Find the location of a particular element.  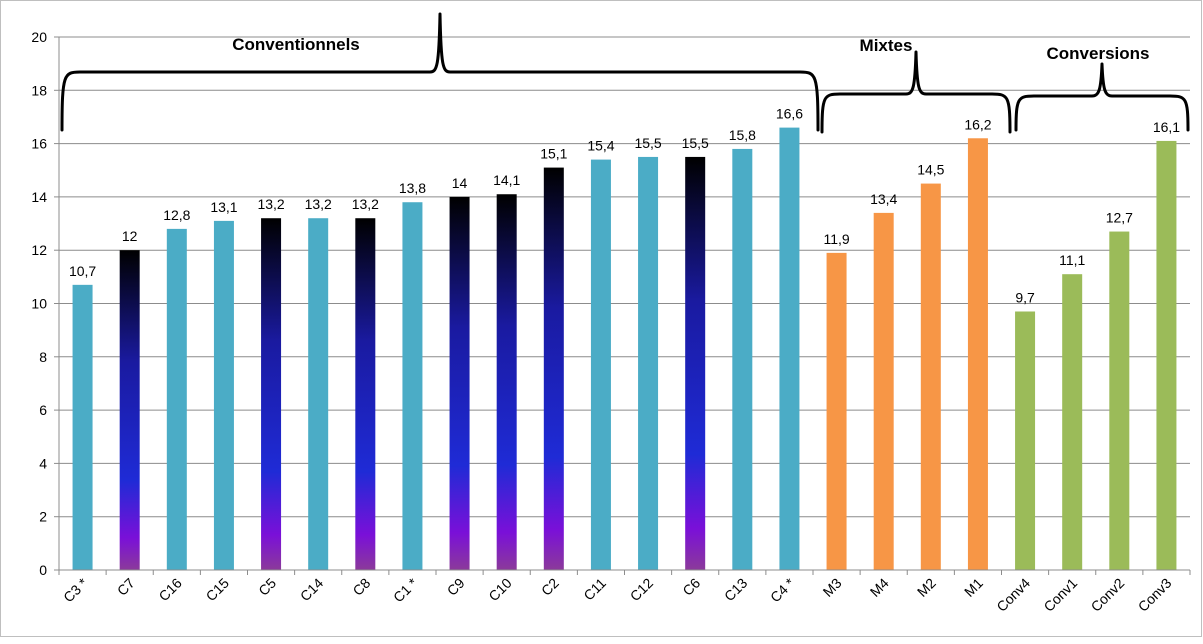

data-label: 10,7 is located at coordinates (82, 271).